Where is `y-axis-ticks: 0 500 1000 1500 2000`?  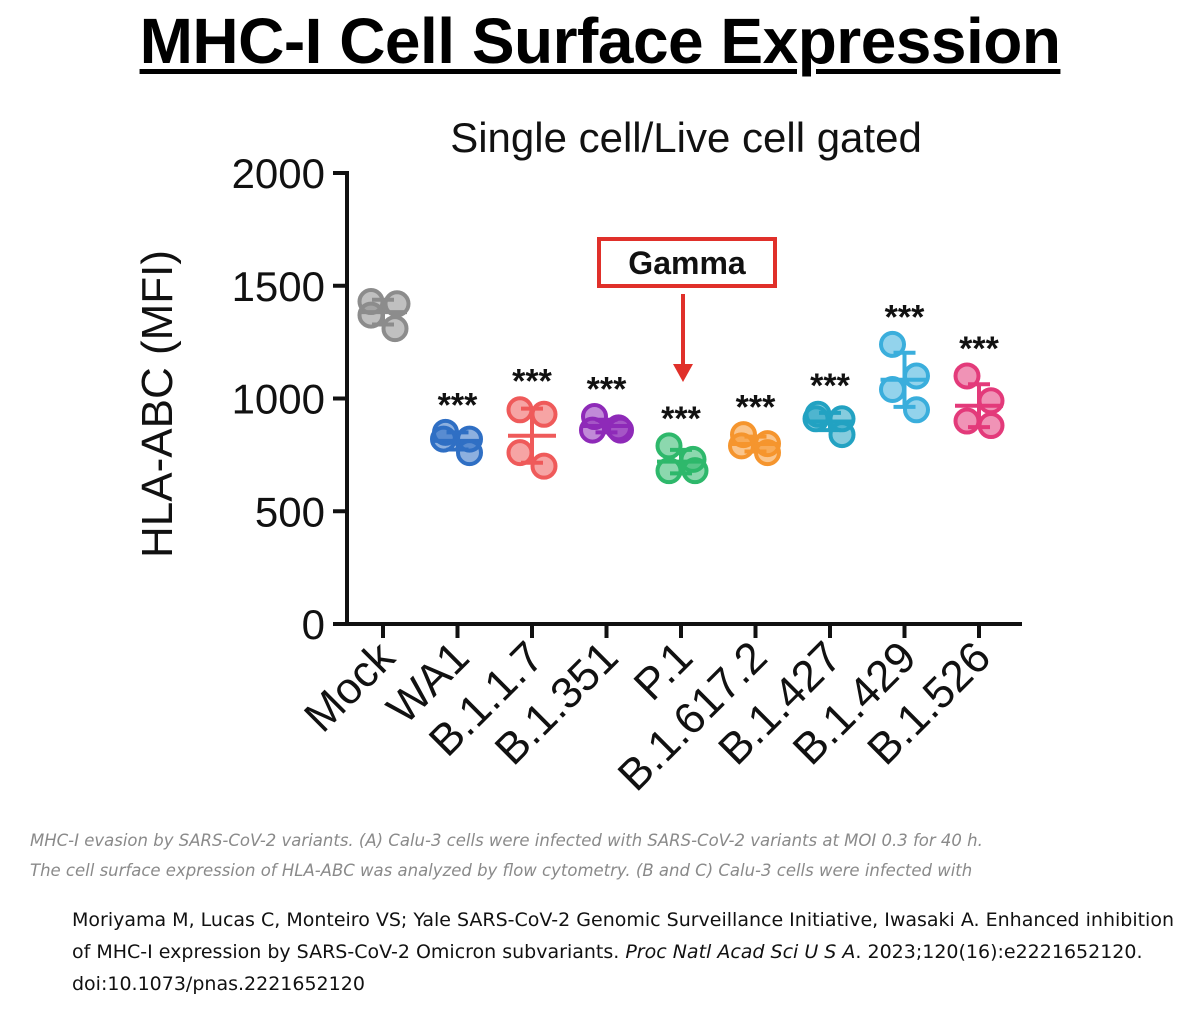
y-axis-ticks: 0 500 1000 1500 2000 is located at coordinates (289, 399).